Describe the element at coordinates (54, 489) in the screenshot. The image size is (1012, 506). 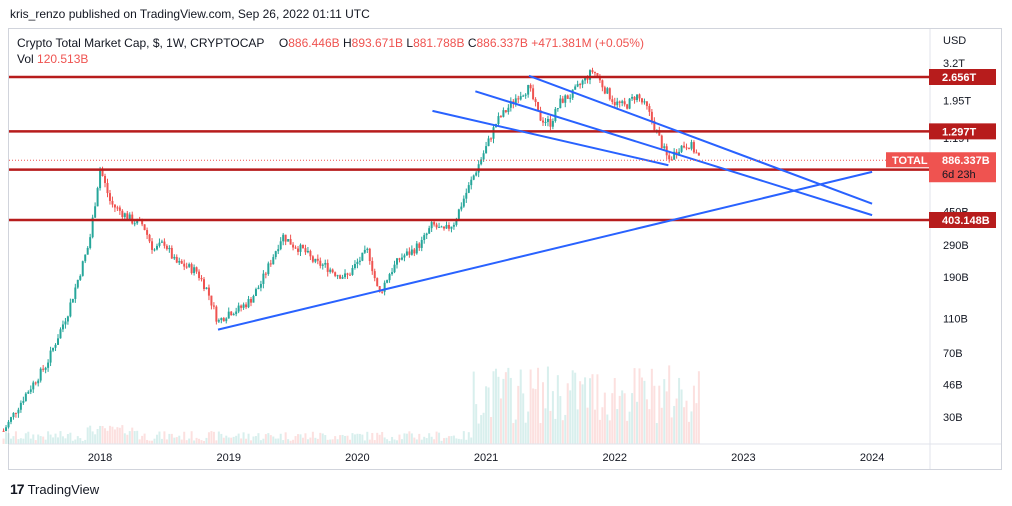
I see `tradingview-footer: 17 TradingView` at that location.